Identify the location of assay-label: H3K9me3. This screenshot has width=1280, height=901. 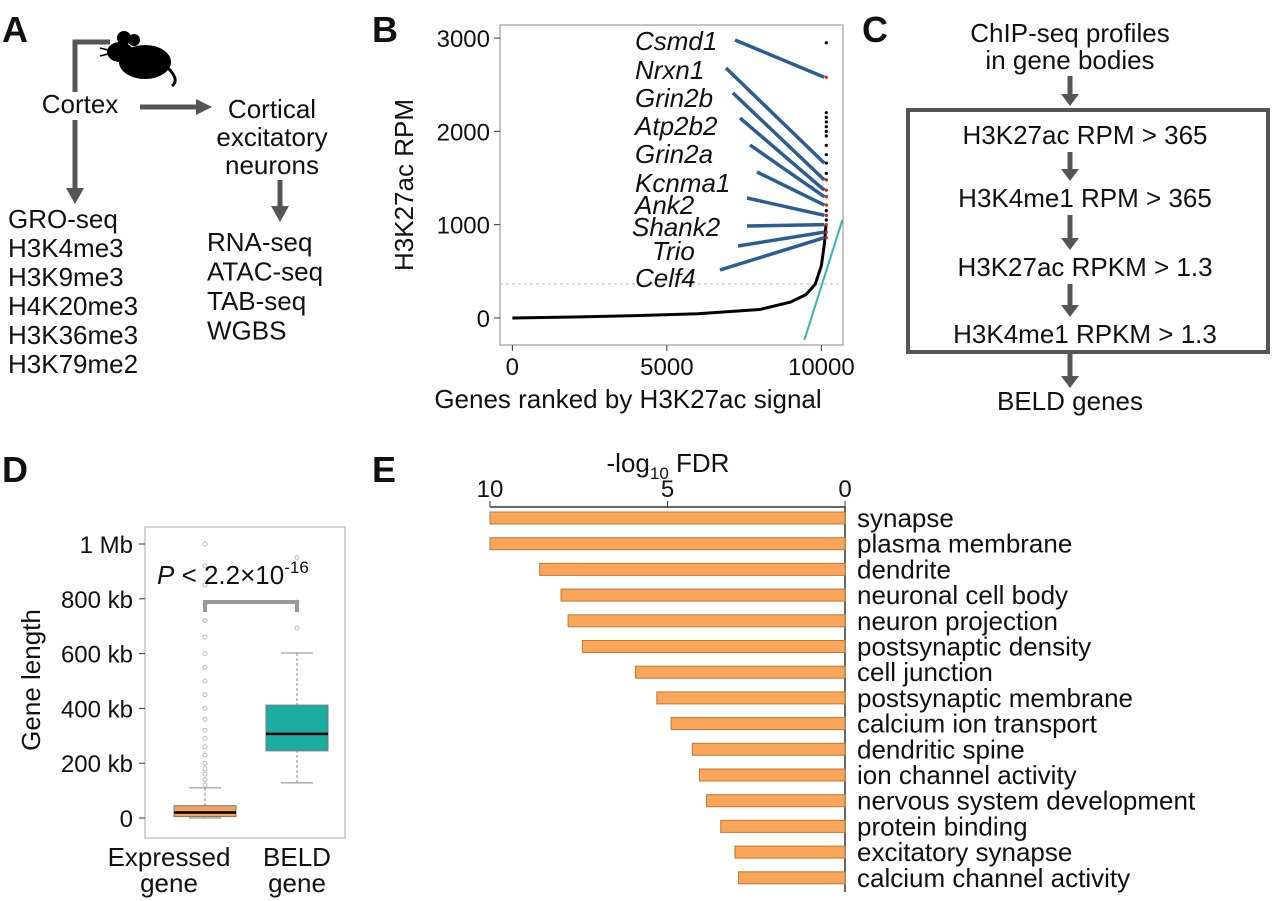
(66, 277).